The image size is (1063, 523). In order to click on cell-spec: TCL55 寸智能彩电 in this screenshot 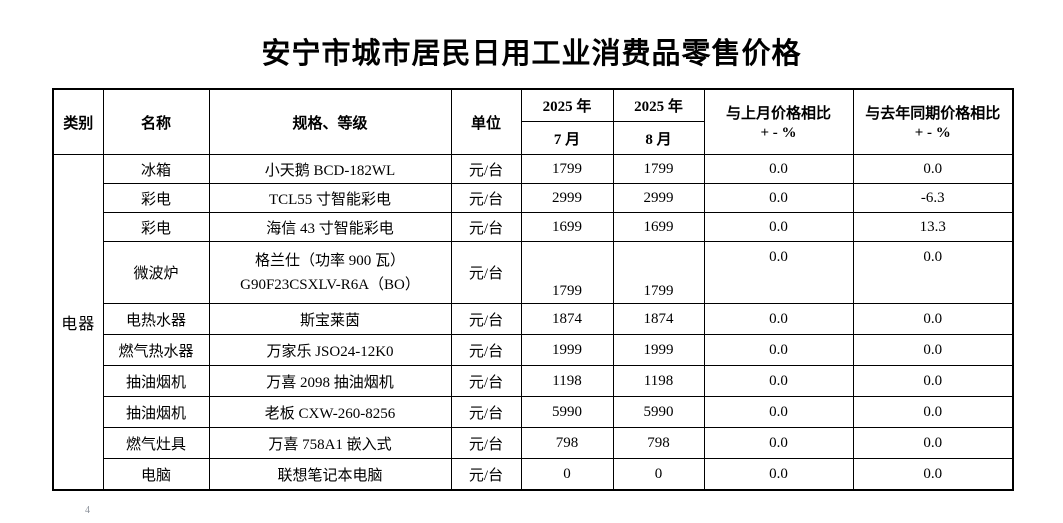, I will do `click(330, 198)`.